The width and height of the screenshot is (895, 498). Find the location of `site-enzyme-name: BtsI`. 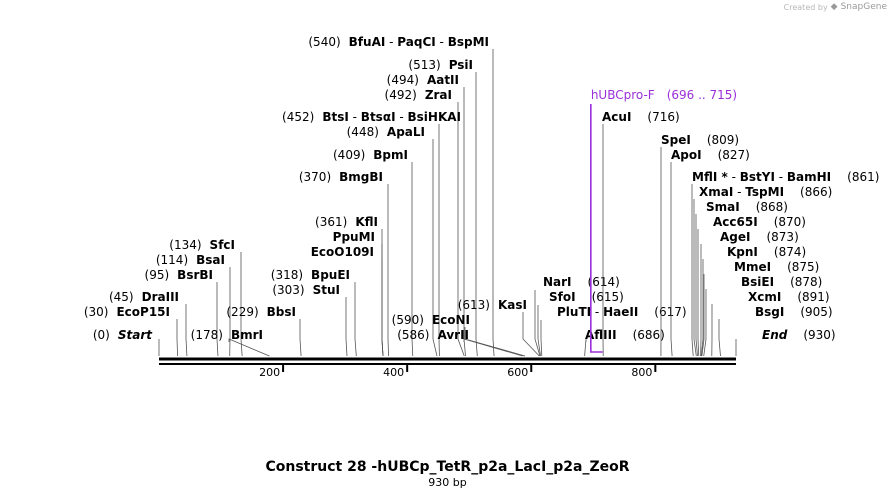

site-enzyme-name: BtsI is located at coordinates (335, 117).